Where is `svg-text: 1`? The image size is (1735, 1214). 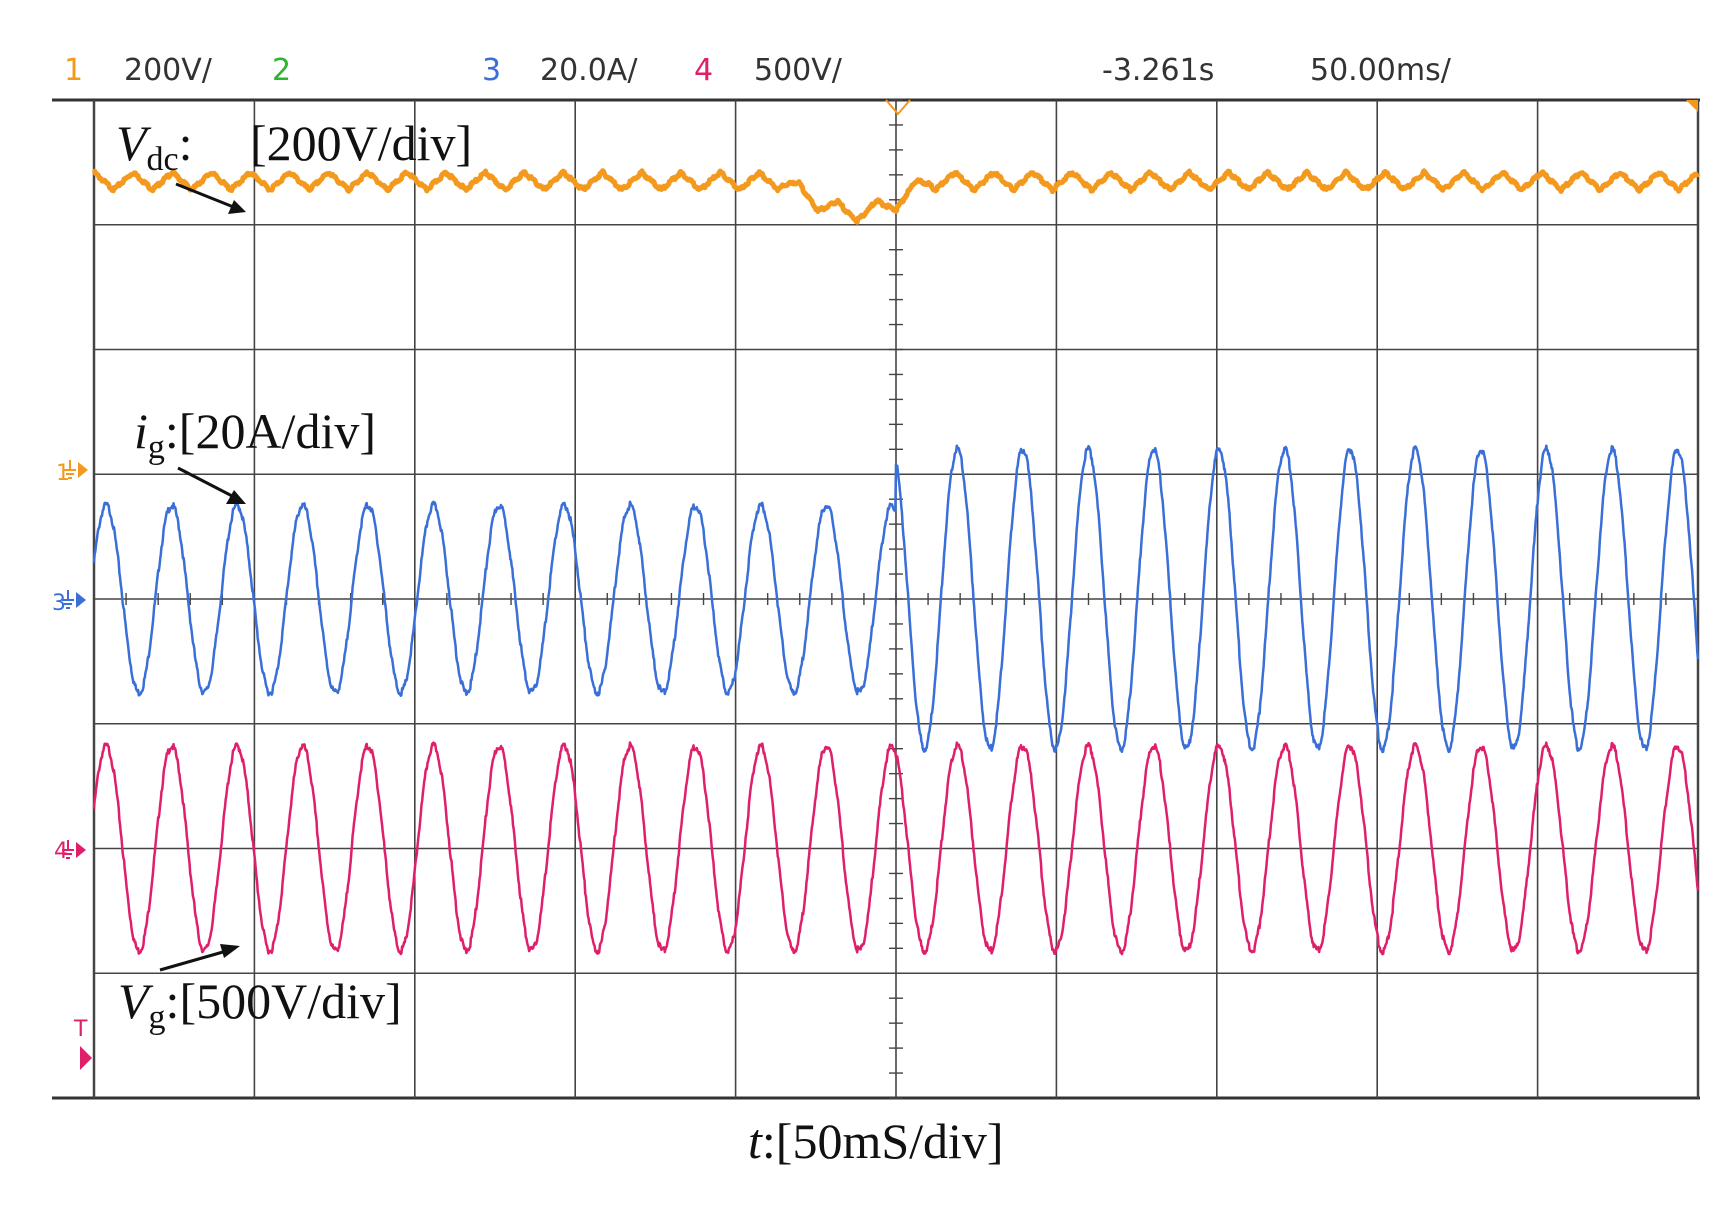
svg-text: 1 is located at coordinates (63, 473).